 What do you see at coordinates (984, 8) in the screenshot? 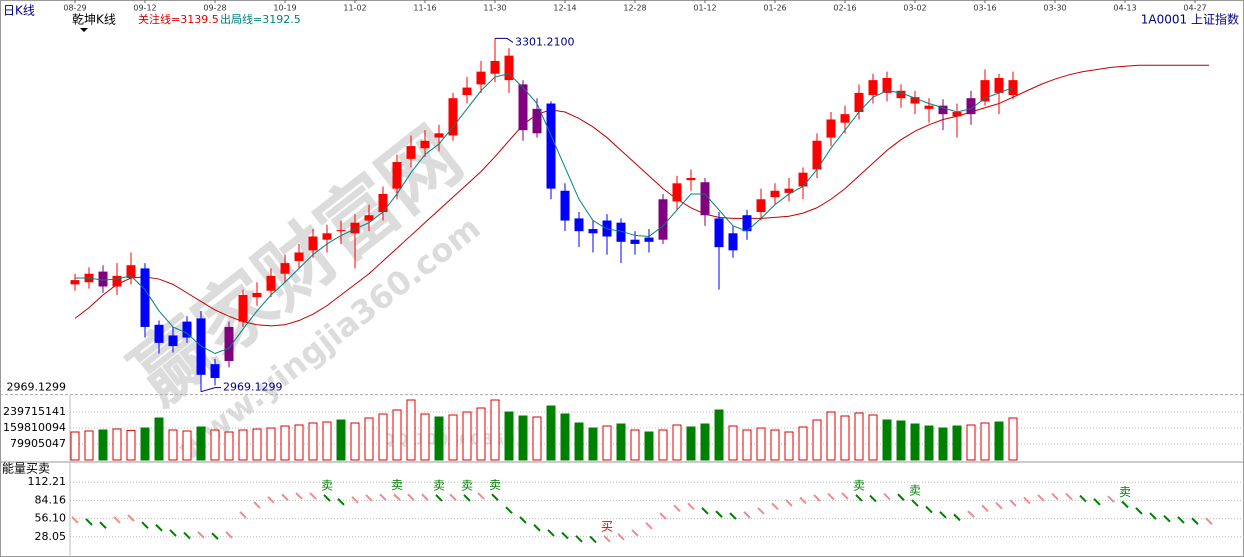
I see `x-tick-label: 03-16` at bounding box center [984, 8].